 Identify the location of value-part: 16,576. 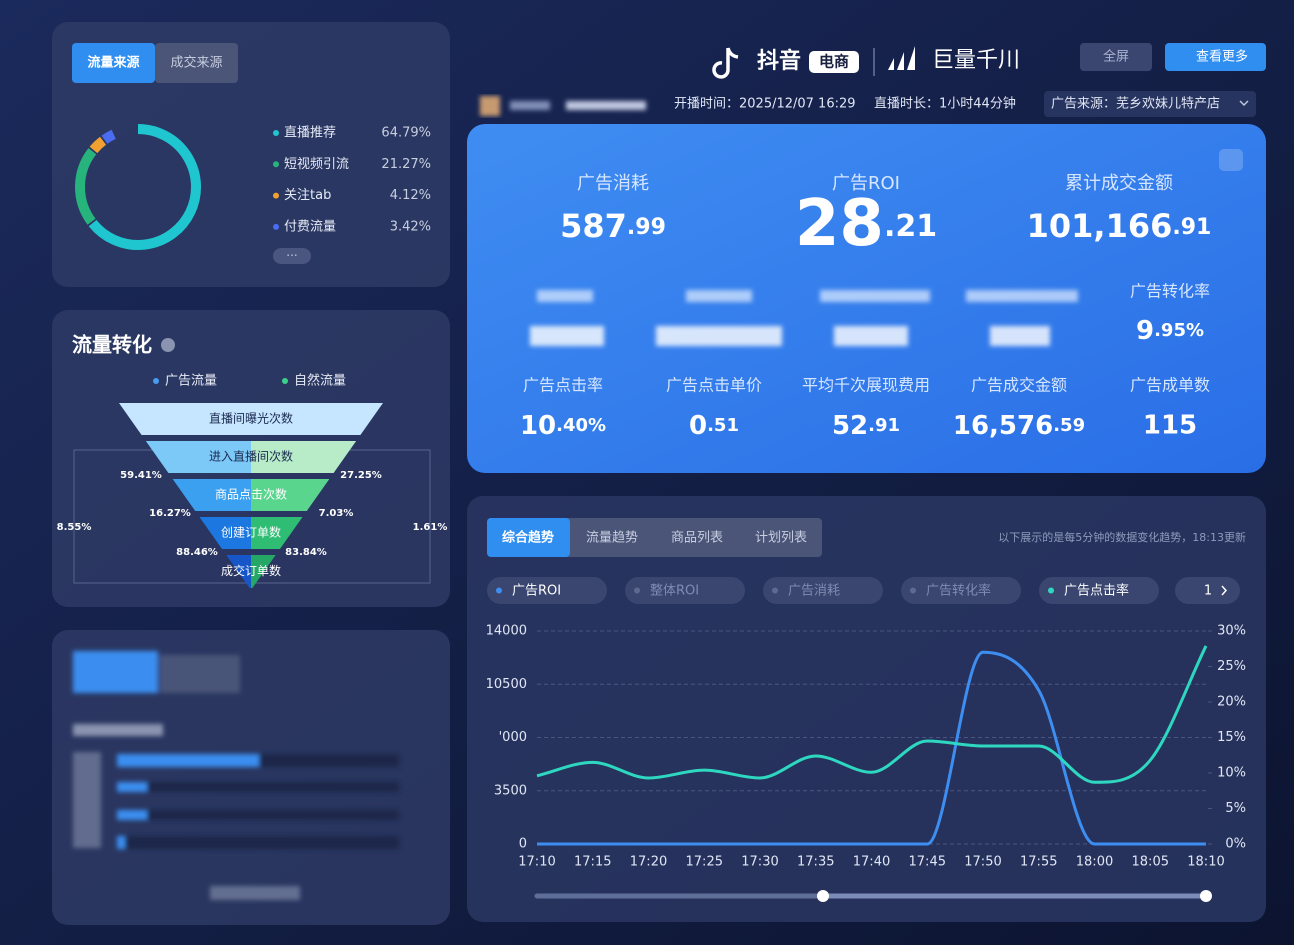
(1003, 426).